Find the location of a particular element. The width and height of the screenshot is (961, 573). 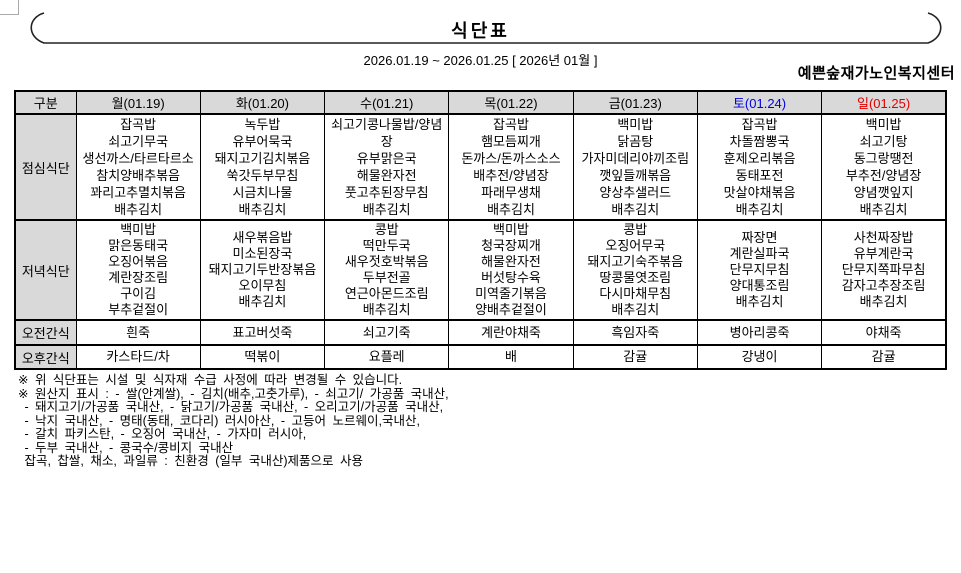

menu-item: 참치양배추볶음 is located at coordinates (138, 175).